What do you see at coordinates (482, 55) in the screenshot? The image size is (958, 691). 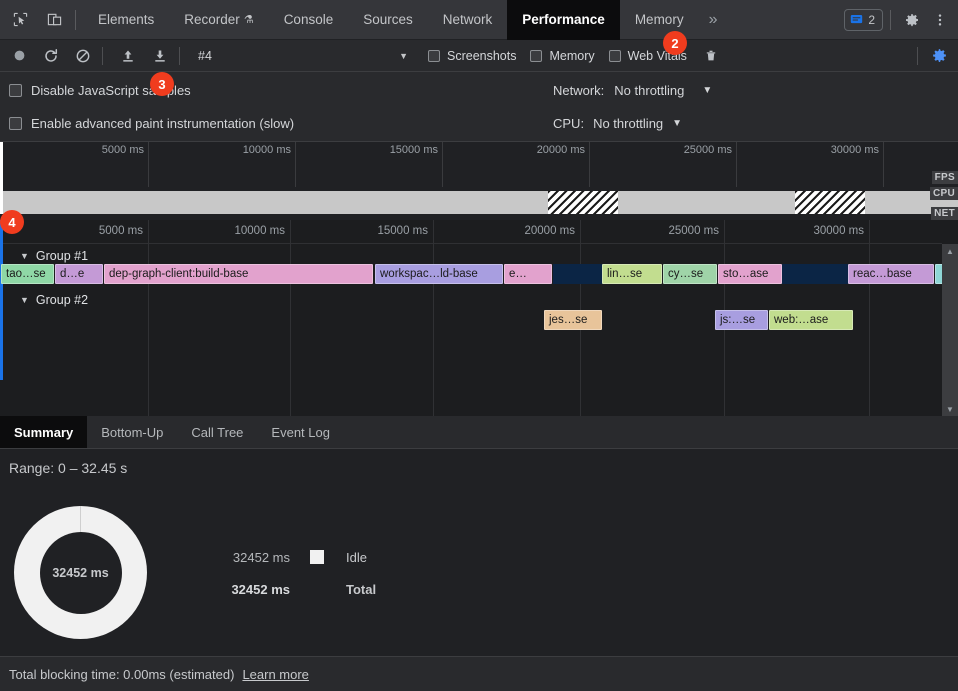 I see `checkbox-label: Screenshots` at bounding box center [482, 55].